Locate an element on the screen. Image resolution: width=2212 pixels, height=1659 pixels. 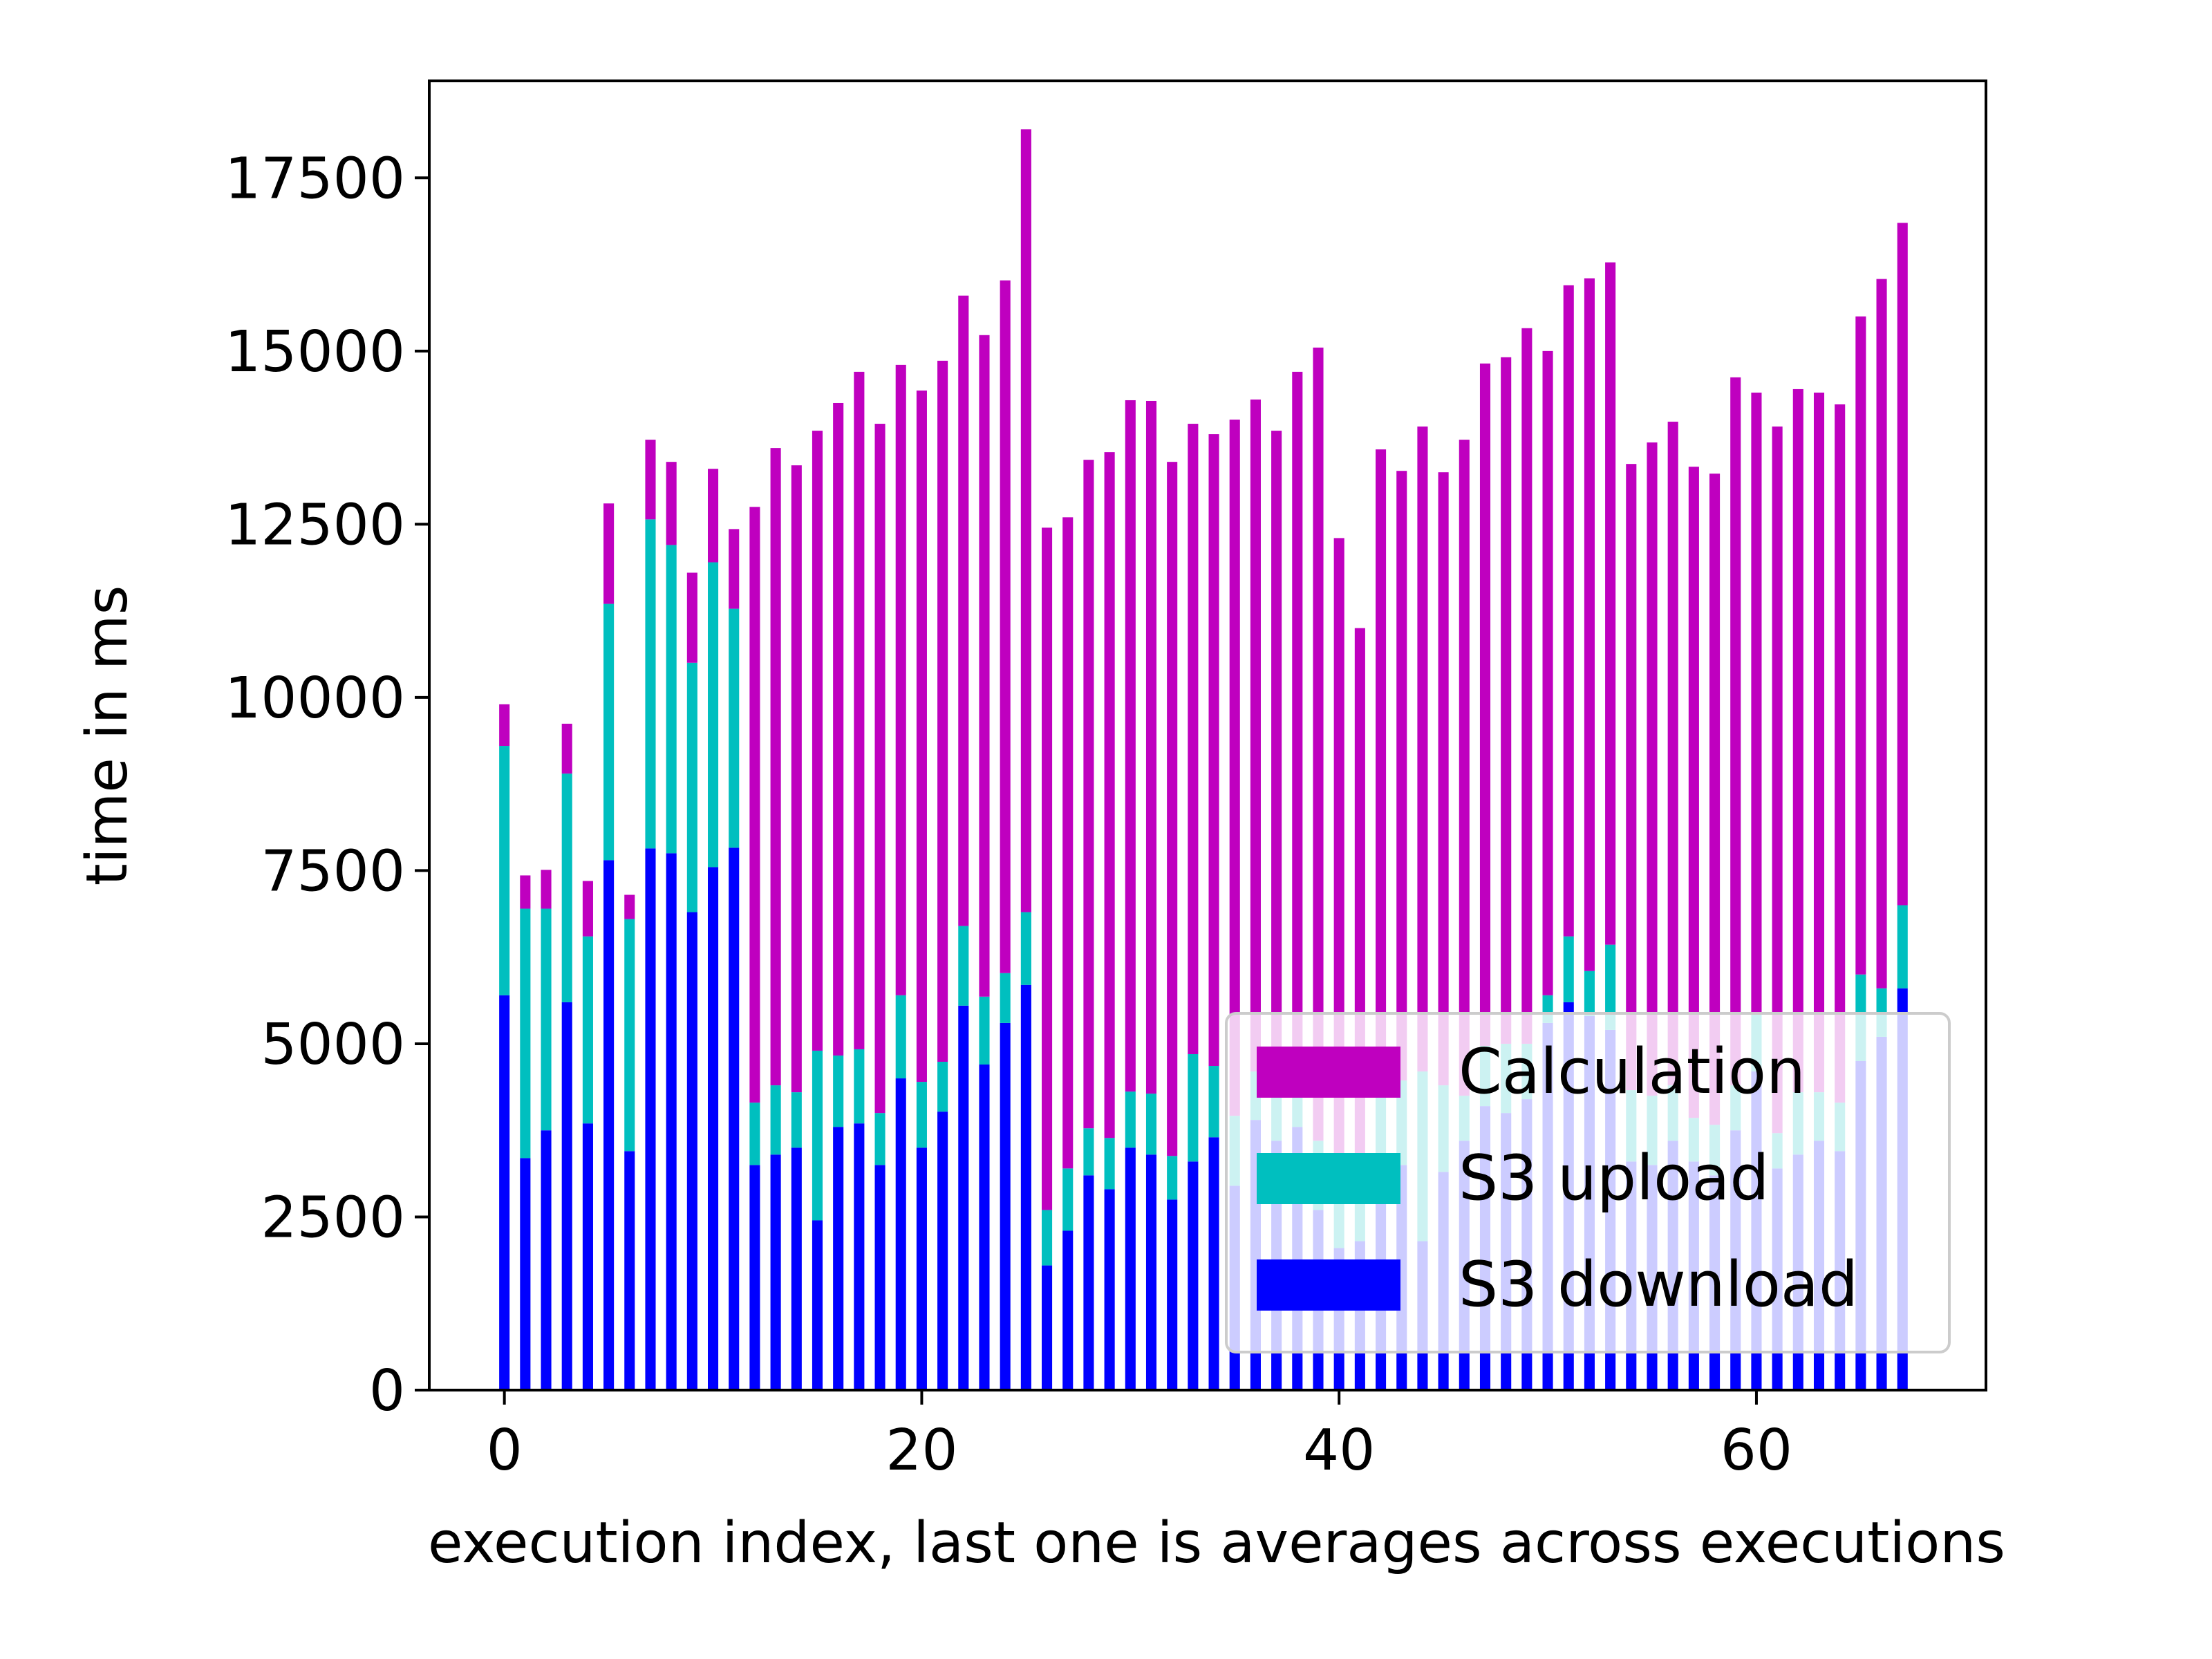
x-axis: 0 20 40 60 is located at coordinates (1139, 1436).